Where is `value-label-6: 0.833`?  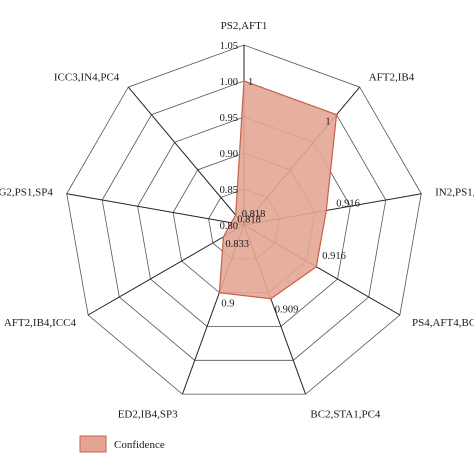
value-label-6: 0.833 is located at coordinates (237, 244).